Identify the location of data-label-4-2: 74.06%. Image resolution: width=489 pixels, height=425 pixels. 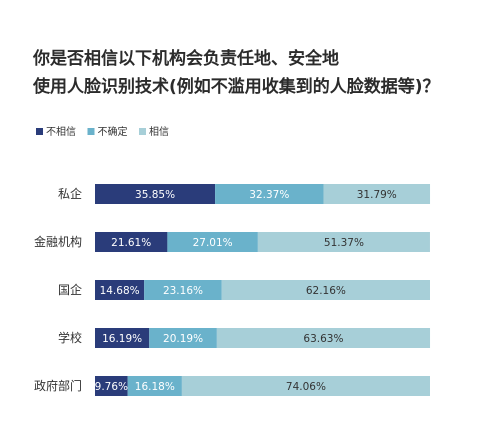
(306, 387).